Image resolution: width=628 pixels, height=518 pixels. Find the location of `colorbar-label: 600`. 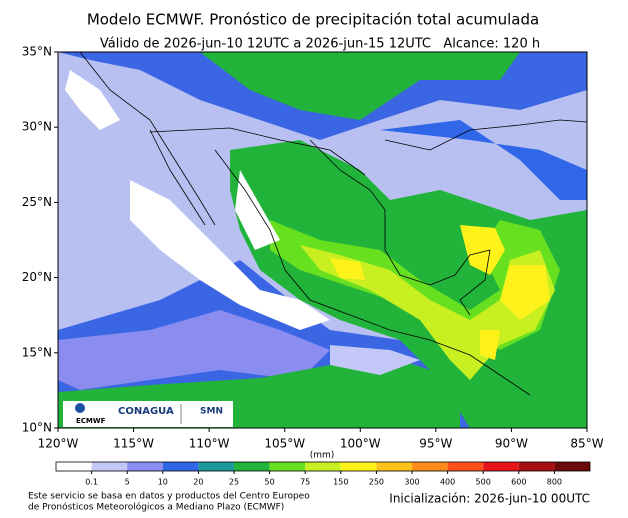

colorbar-label: 600 is located at coordinates (518, 482).